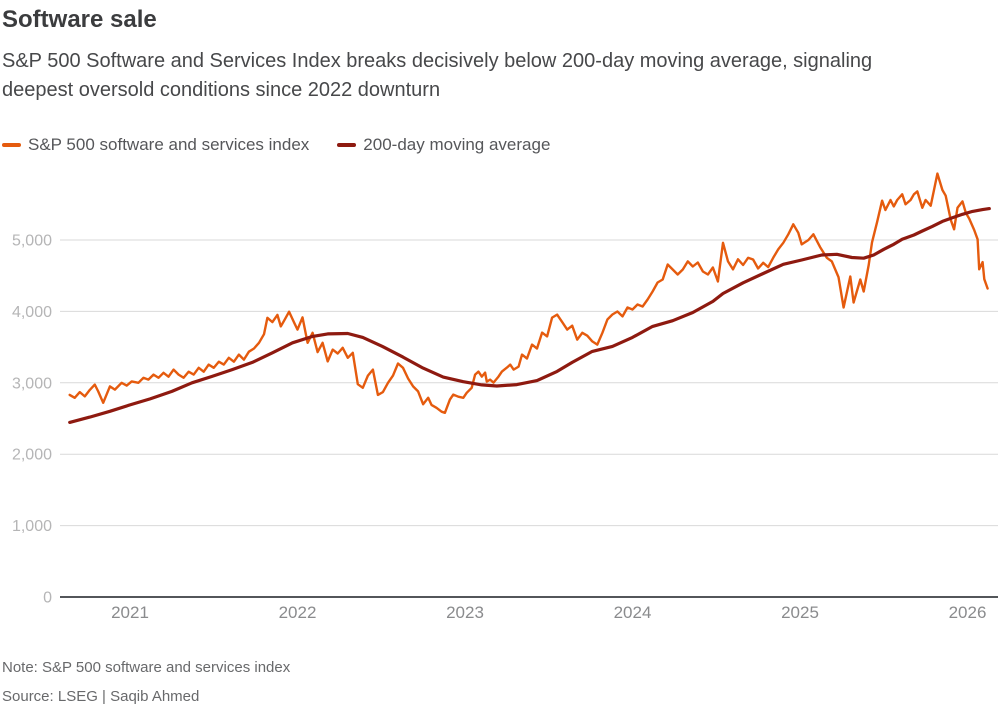 The width and height of the screenshot is (1000, 714). Describe the element at coordinates (32, 526) in the screenshot. I see `y-tick-label: 1,000` at that location.